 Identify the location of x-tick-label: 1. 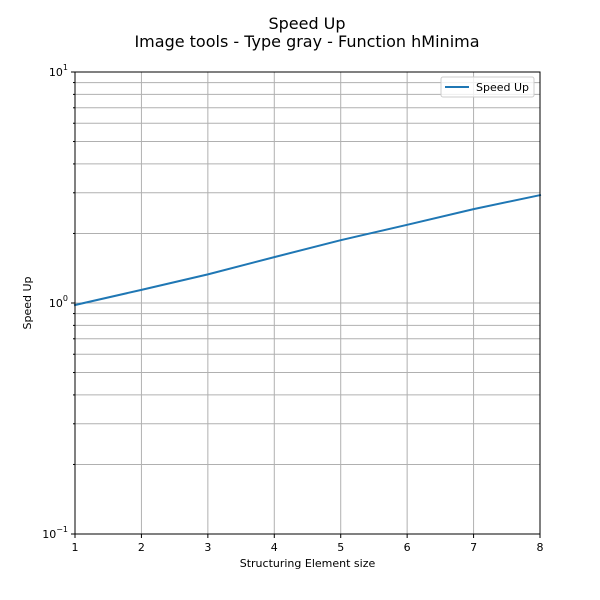
(75, 547).